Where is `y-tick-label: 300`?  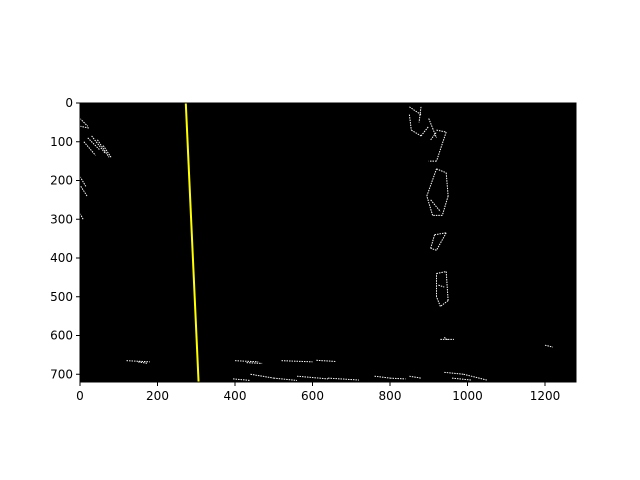 y-tick-label: 300 is located at coordinates (61, 219).